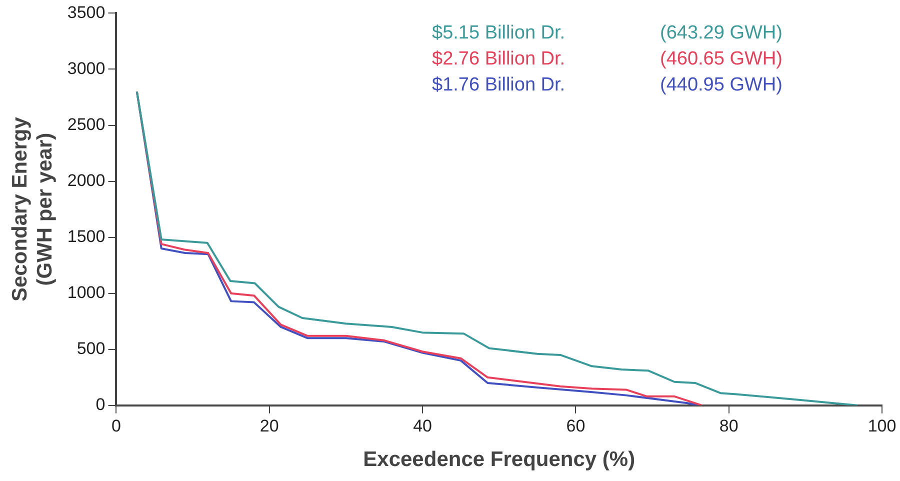 The image size is (900, 481). I want to click on y-tick-label: 1500, so click(86, 236).